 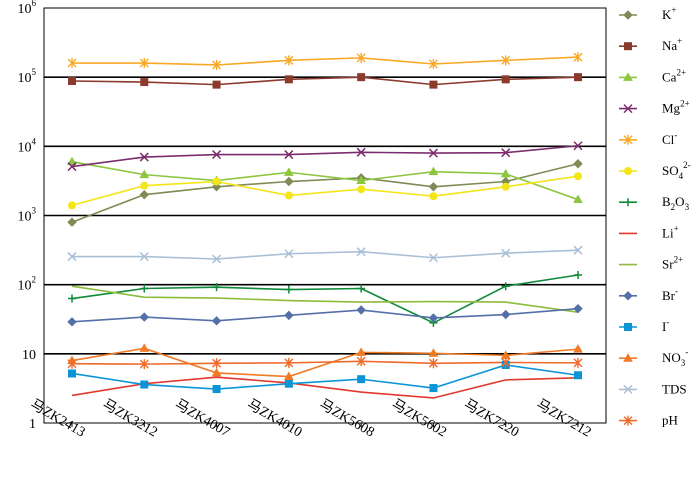 I want to click on legend-label: Li+, so click(x=670, y=231).